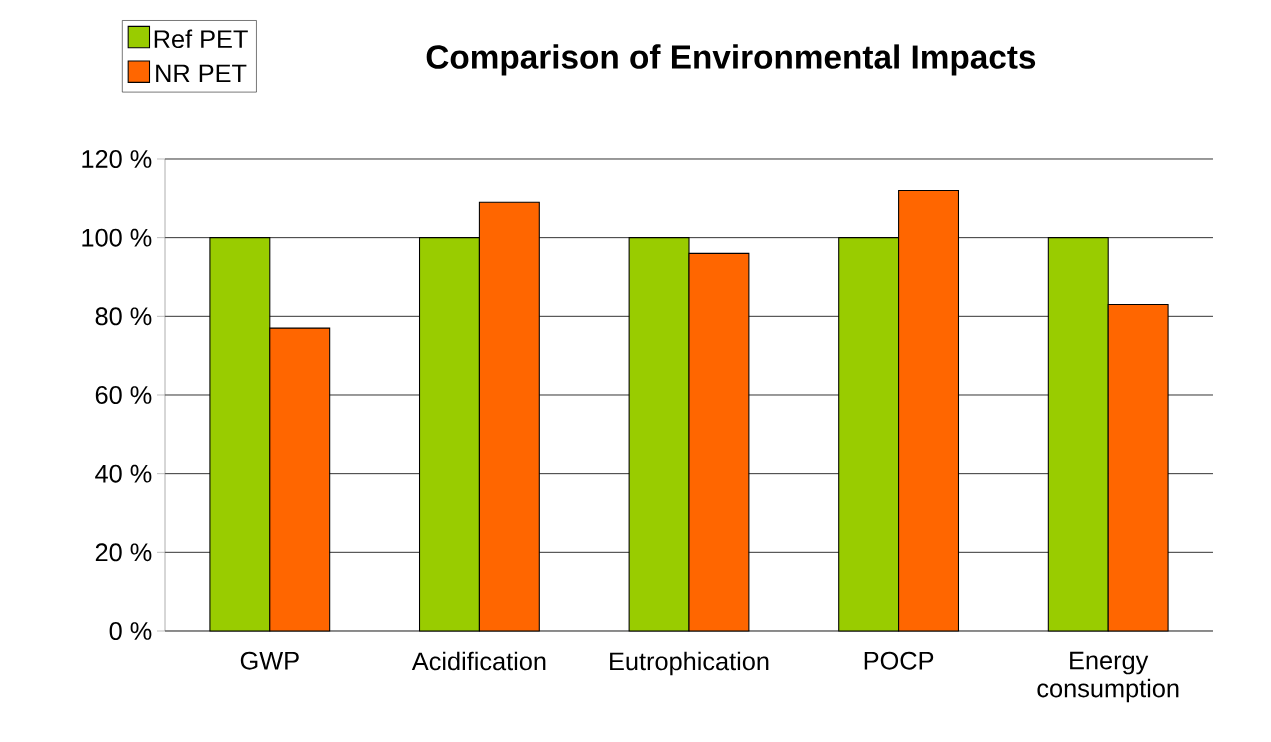  I want to click on y-tick-label: 40 %, so click(123, 473).